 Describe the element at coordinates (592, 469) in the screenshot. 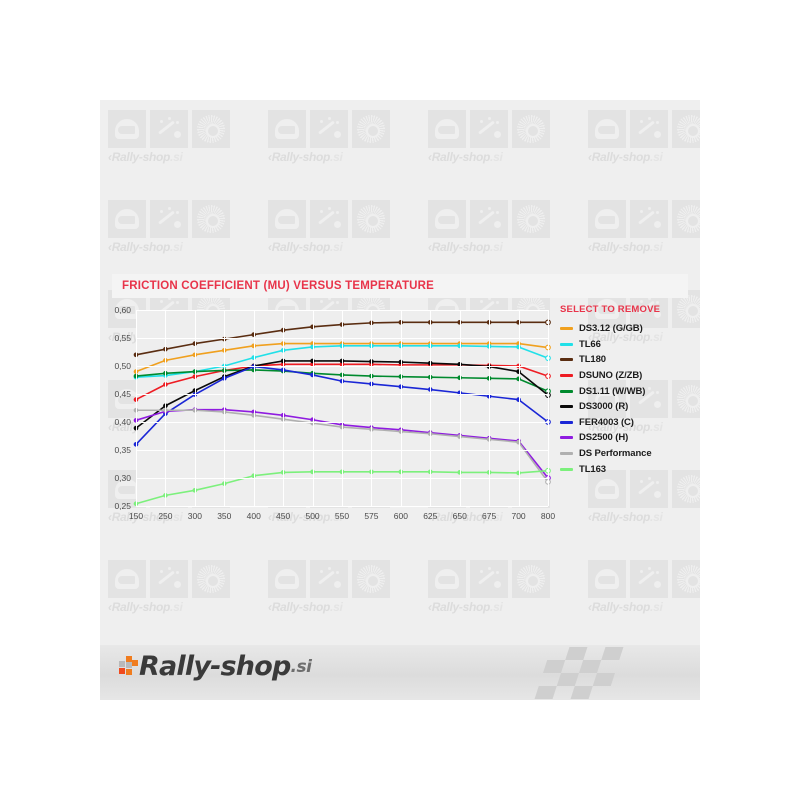

I see `legend-item-label: TL163` at that location.